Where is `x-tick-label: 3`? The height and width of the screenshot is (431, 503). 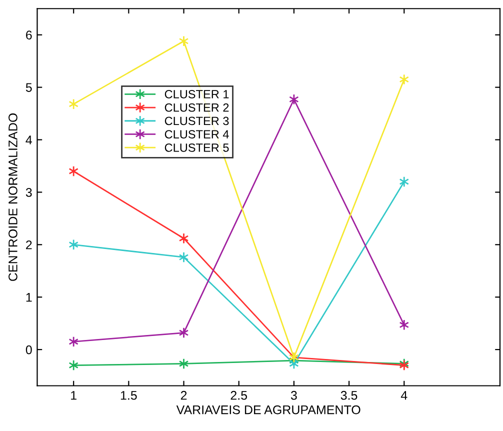
x-tick-label: 3 is located at coordinates (293, 395).